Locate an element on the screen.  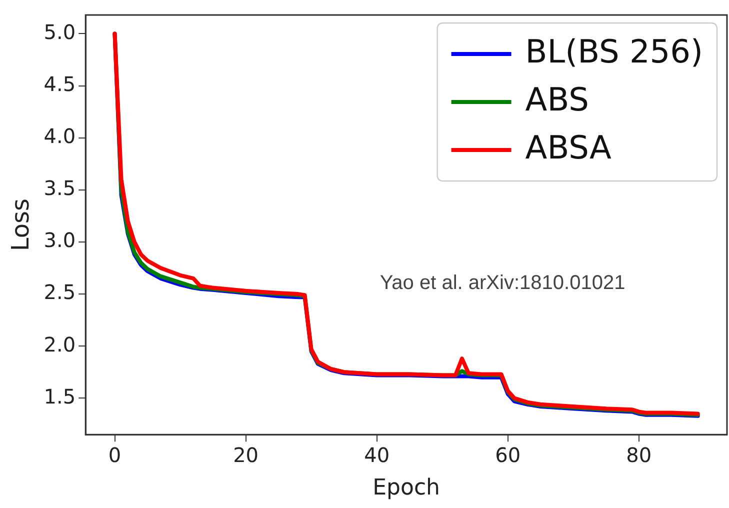
x-tick-label: 0 is located at coordinates (115, 454).